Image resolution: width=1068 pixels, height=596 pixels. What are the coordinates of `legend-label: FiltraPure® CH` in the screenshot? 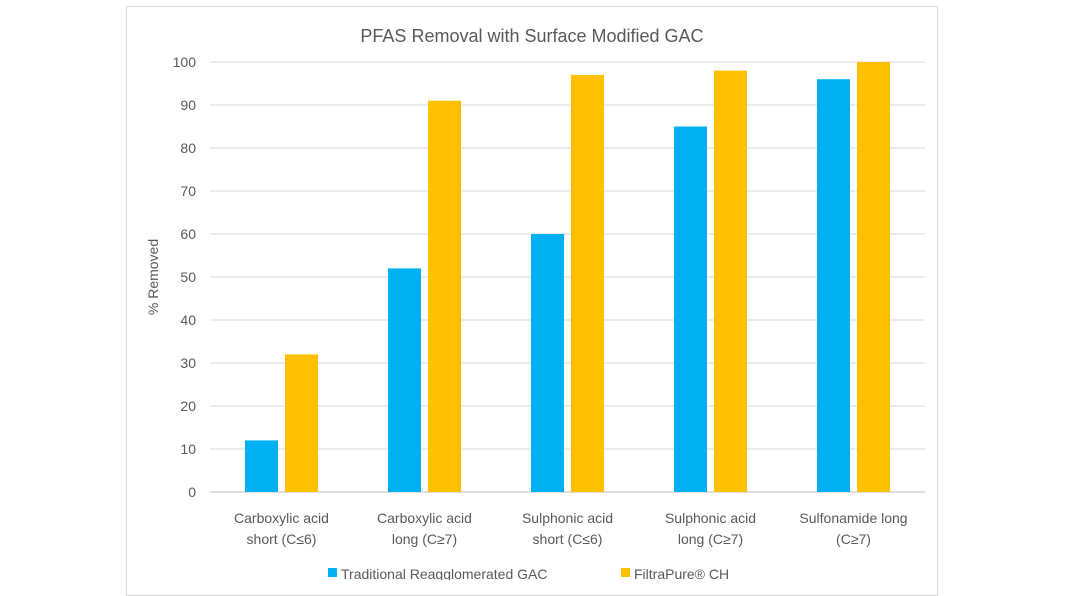 It's located at (681, 573).